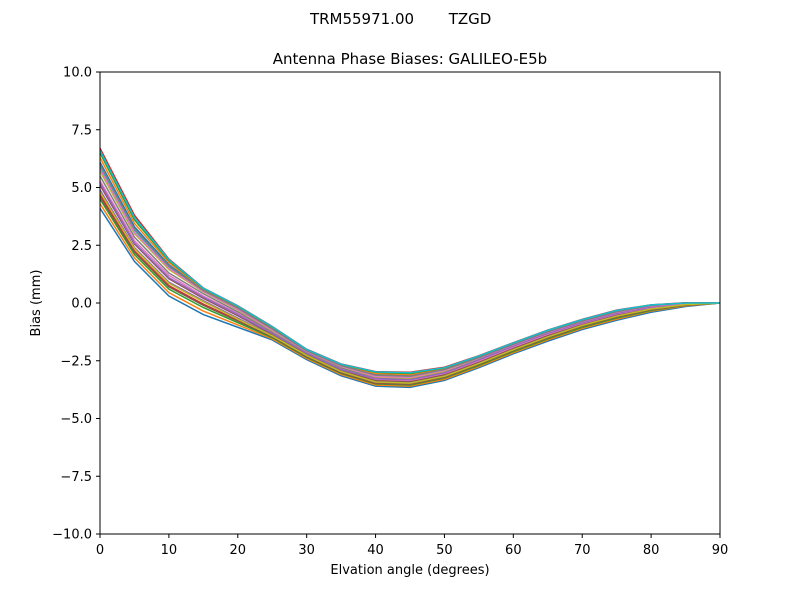 The width and height of the screenshot is (800, 604). Describe the element at coordinates (375, 550) in the screenshot. I see `x-tick-label-4: 40` at that location.